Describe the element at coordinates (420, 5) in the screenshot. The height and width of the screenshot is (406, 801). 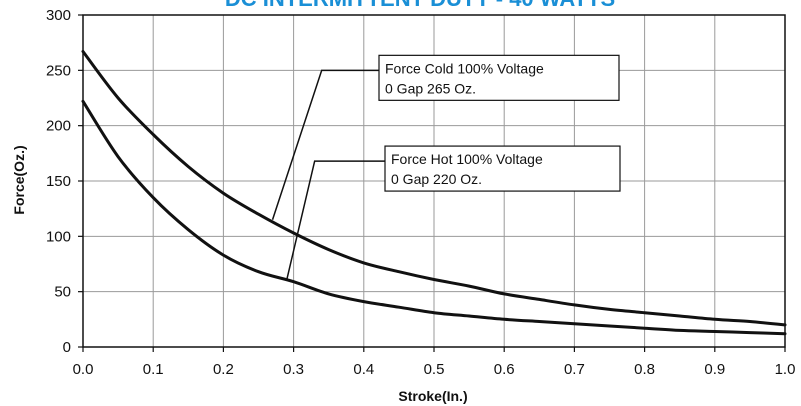
I see `chart-title: DC INTERMITTENT DUTY - 40 WATTS` at that location.